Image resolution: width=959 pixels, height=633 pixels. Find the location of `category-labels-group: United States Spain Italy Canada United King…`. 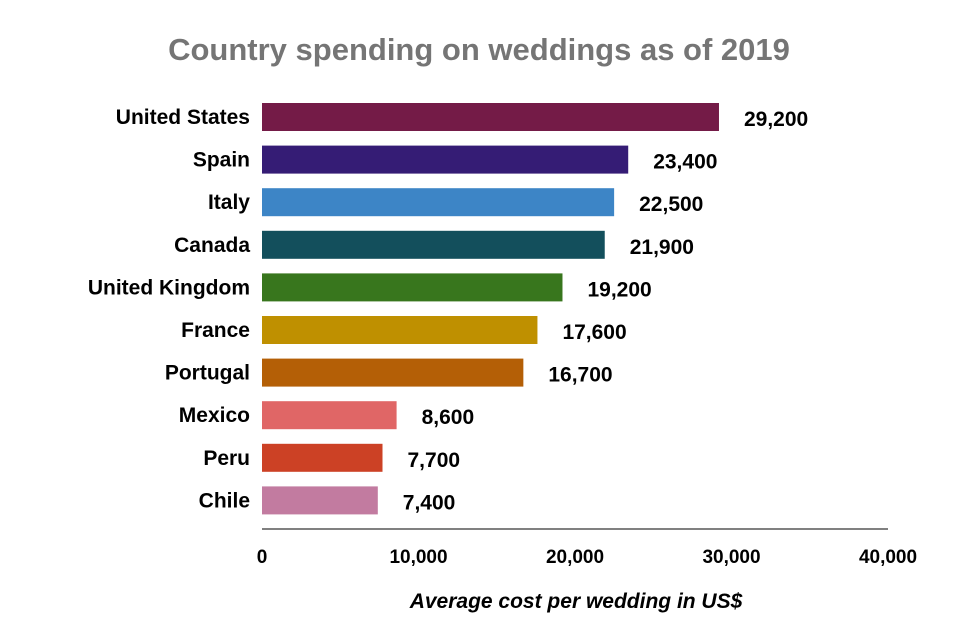

category-labels-group: United States Spain Italy Canada United King… is located at coordinates (169, 309).